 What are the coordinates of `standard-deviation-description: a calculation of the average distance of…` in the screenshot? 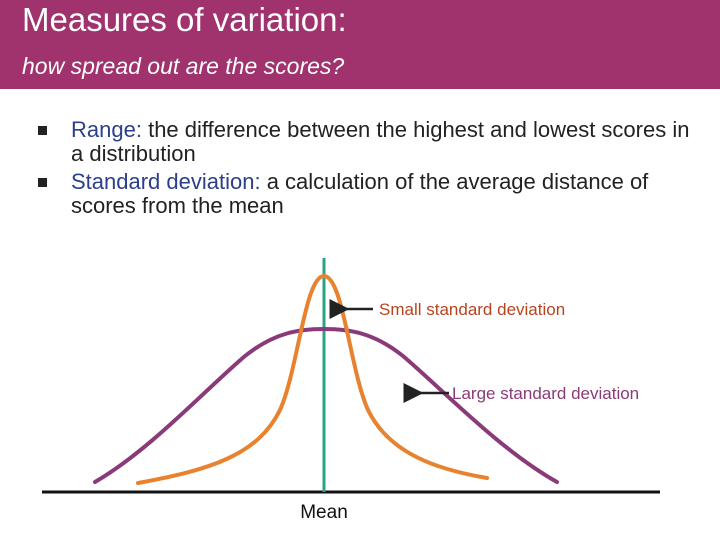 It's located at (360, 193).